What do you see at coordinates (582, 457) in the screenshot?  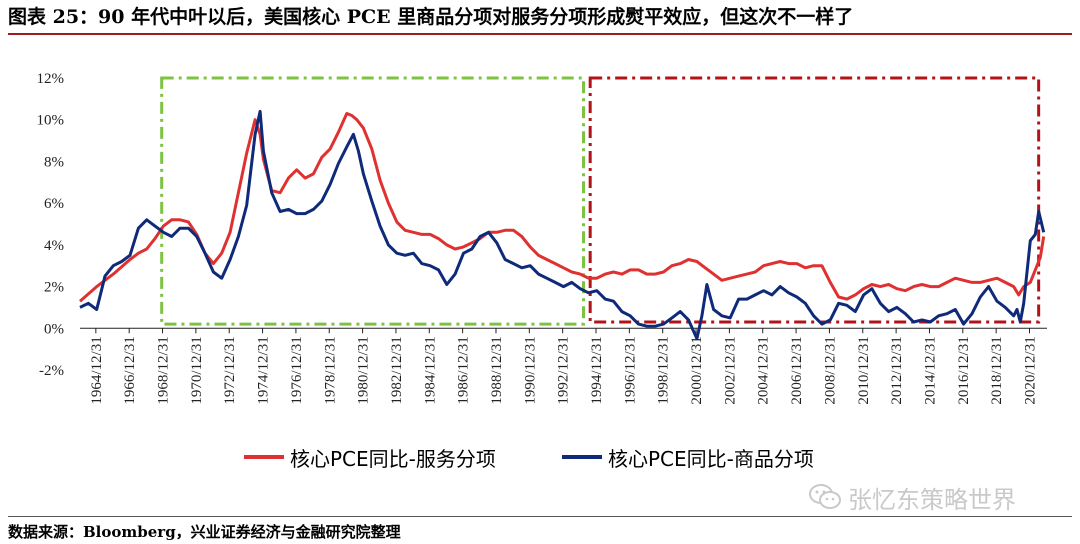 I see `legend-swatch-goods` at bounding box center [582, 457].